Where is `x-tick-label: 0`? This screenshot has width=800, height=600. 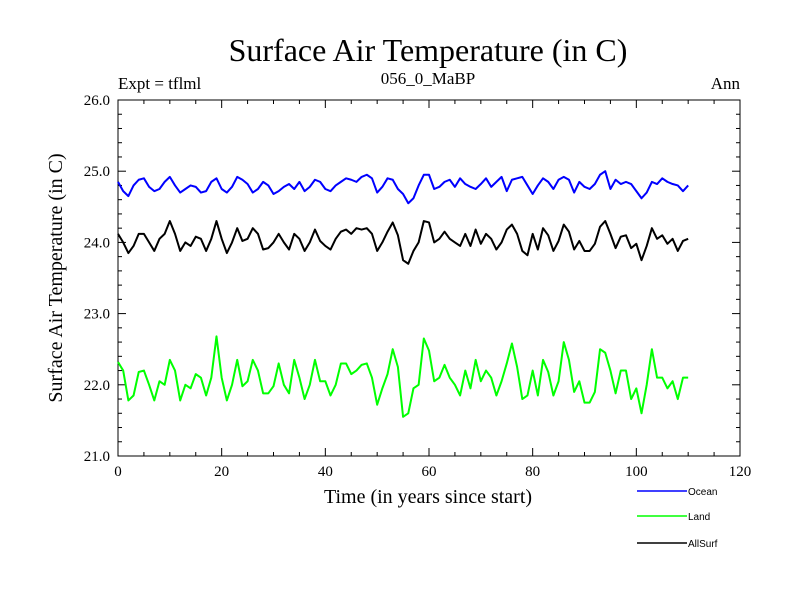 x-tick-label: 0 is located at coordinates (118, 472).